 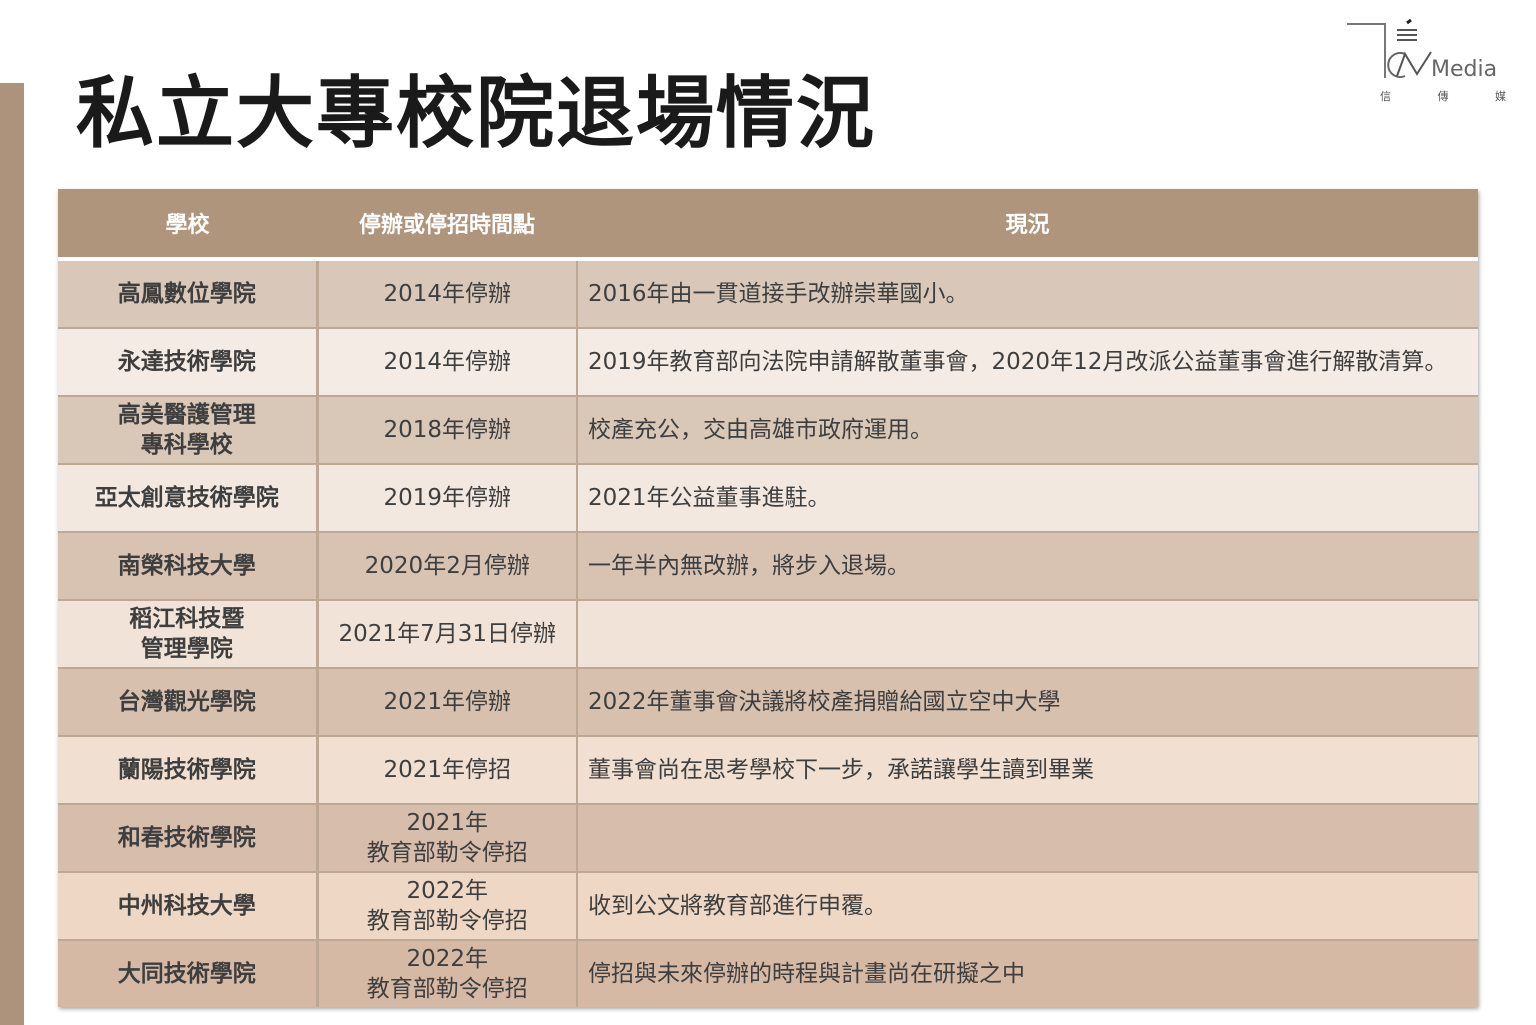 I want to click on time-cell: 2018年停辦, so click(x=447, y=429).